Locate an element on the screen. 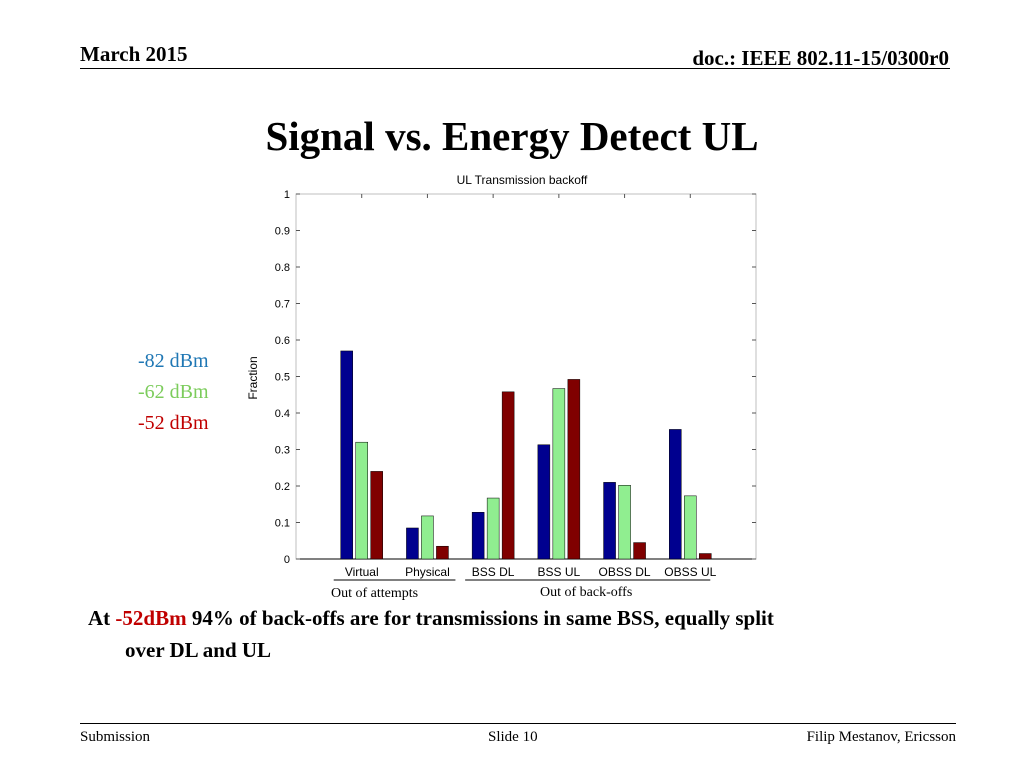 The image size is (1024, 768). group-label-backoffs: Out of back-offs is located at coordinates (586, 592).